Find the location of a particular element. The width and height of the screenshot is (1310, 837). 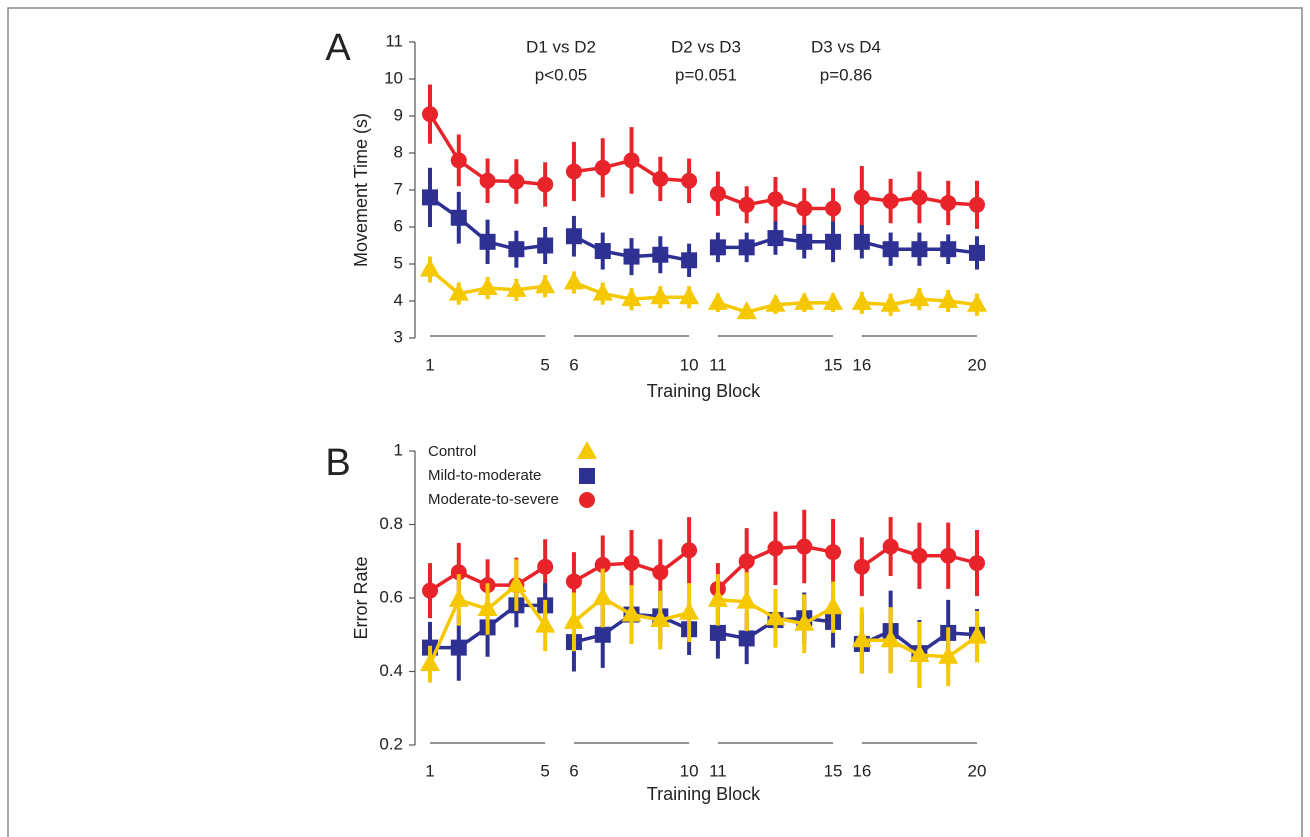

x-tick-label: 5 is located at coordinates (544, 364).